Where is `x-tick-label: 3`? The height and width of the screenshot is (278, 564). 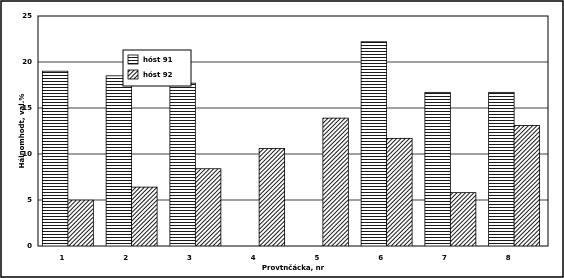 x-tick-label: 3 is located at coordinates (189, 258).